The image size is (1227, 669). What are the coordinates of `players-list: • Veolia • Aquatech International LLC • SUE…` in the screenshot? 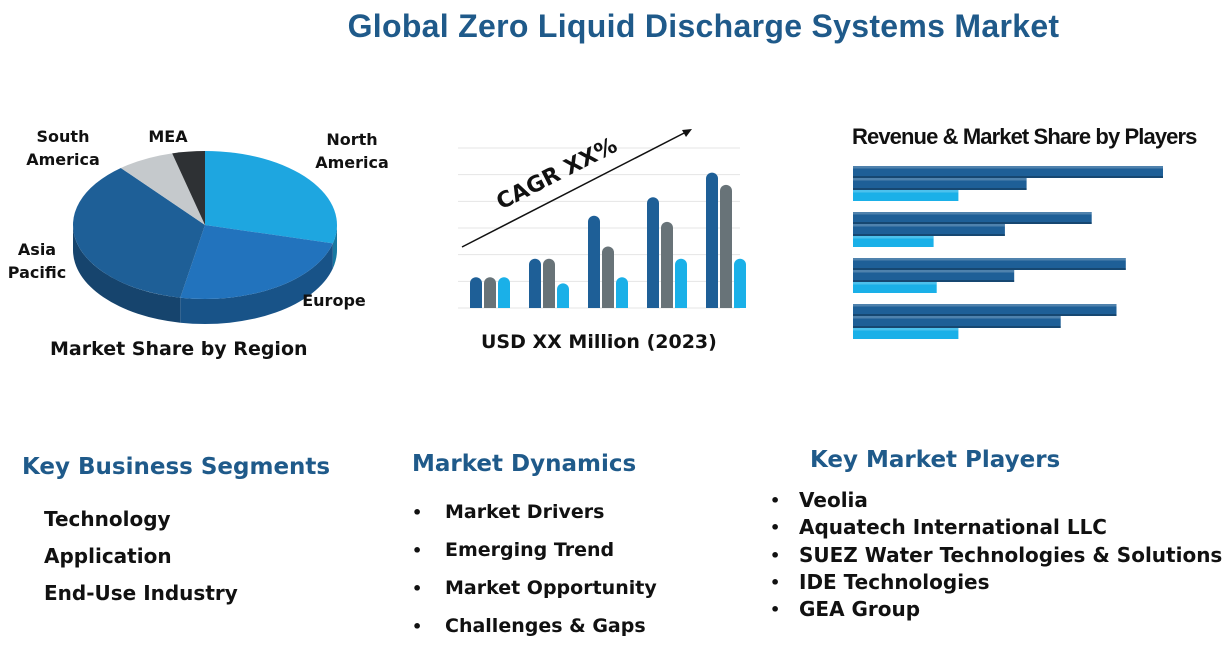 It's located at (996, 556).